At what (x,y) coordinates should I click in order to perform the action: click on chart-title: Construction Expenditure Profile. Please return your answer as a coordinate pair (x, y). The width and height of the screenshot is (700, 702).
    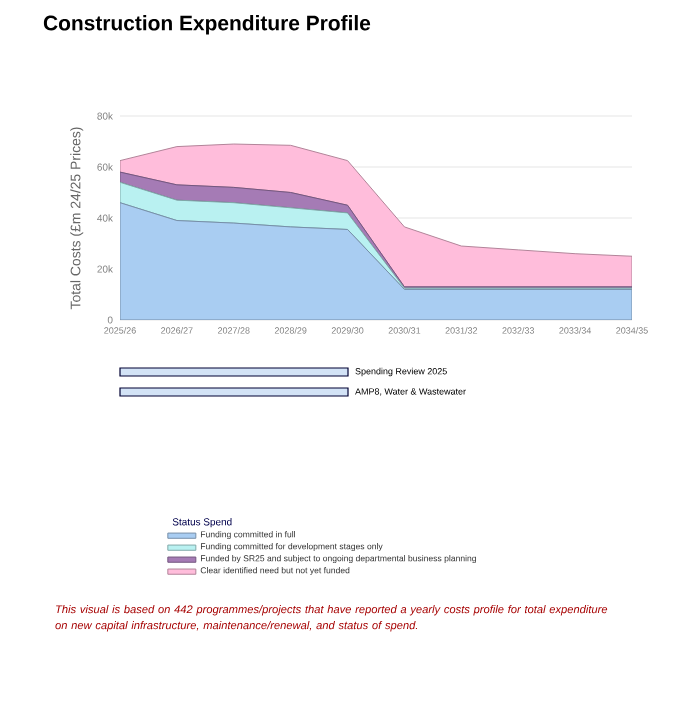
    Looking at the image, I should click on (207, 25).